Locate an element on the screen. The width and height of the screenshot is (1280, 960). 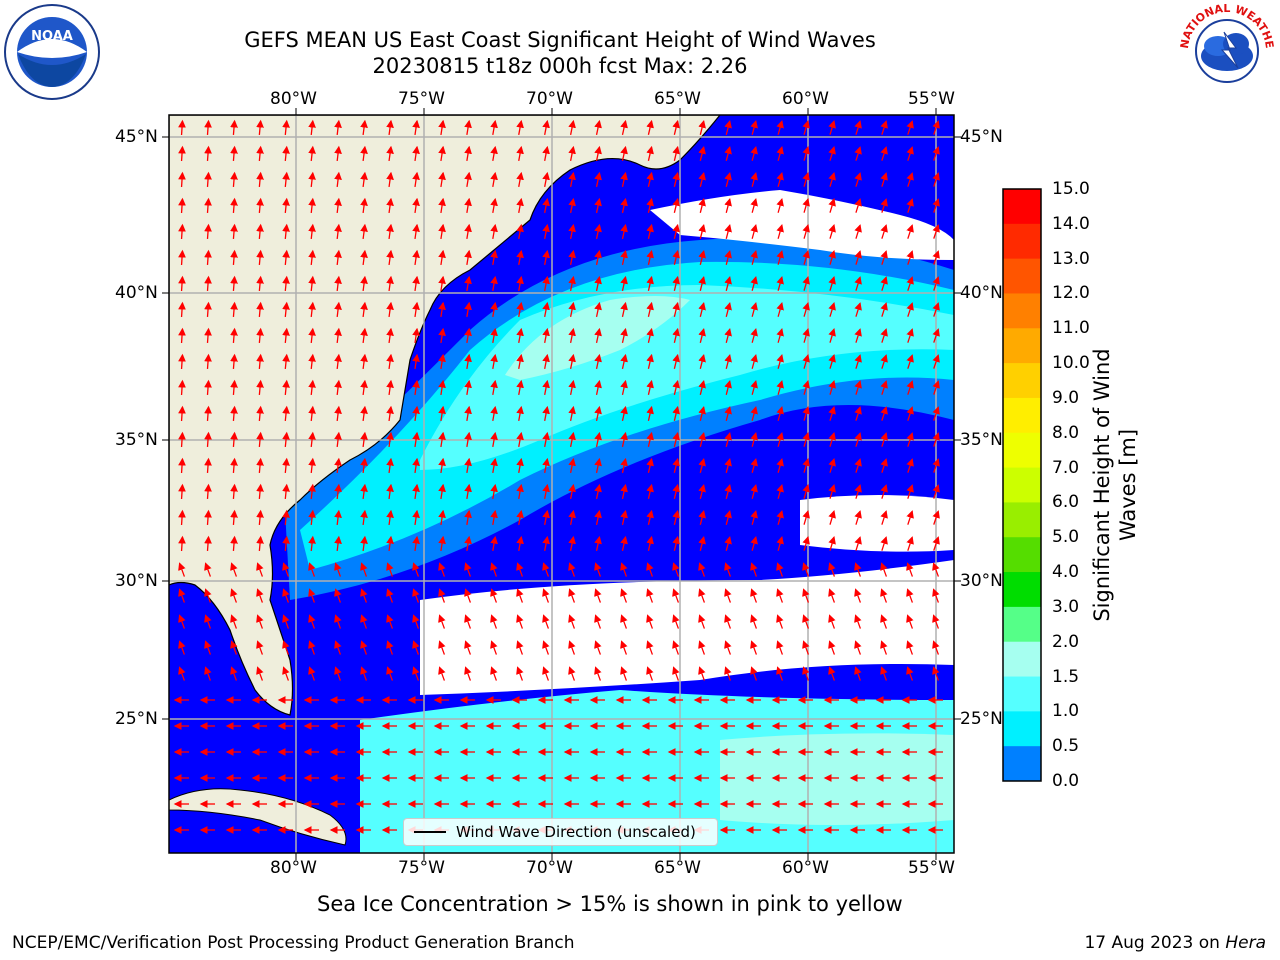
lon-label-top: 80°W is located at coordinates (293, 99).